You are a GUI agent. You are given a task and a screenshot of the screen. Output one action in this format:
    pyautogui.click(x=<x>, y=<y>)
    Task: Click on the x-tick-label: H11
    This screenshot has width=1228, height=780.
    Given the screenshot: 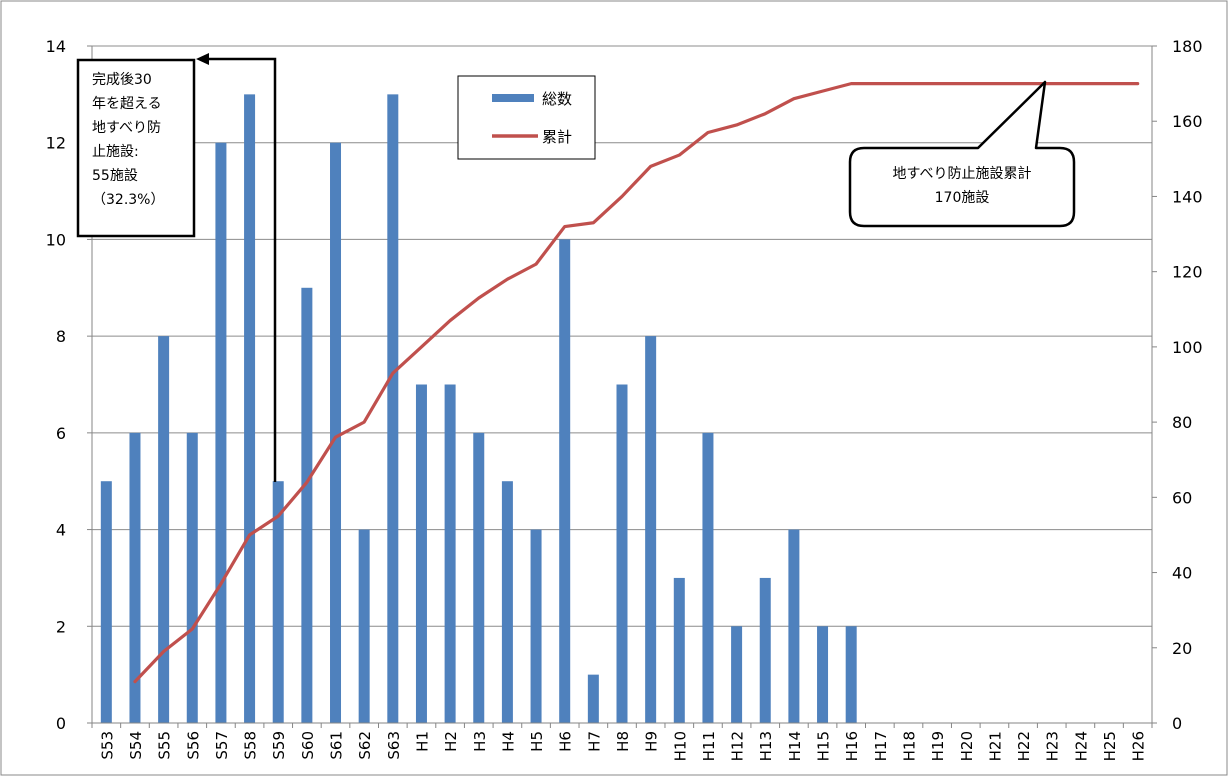 What is the action you would take?
    pyautogui.click(x=709, y=746)
    